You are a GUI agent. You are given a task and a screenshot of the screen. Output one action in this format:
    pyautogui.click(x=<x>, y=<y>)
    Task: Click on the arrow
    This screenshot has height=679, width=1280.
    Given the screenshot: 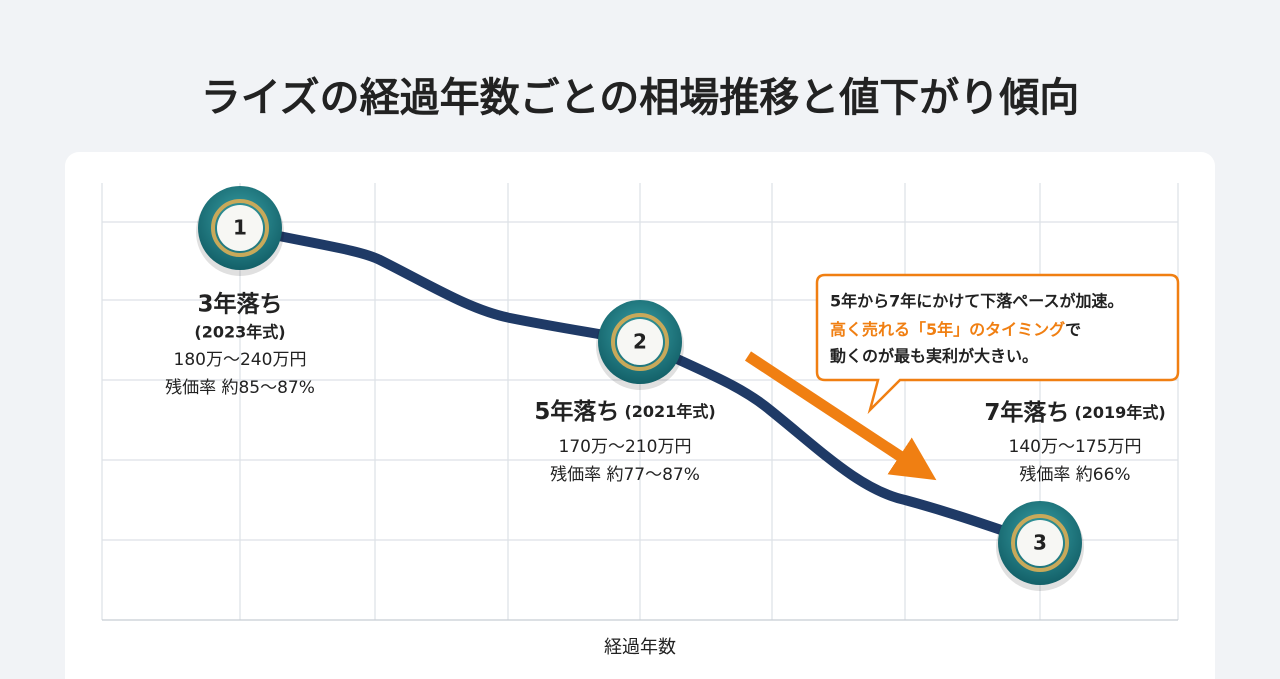 What is the action you would take?
    pyautogui.click(x=840, y=416)
    